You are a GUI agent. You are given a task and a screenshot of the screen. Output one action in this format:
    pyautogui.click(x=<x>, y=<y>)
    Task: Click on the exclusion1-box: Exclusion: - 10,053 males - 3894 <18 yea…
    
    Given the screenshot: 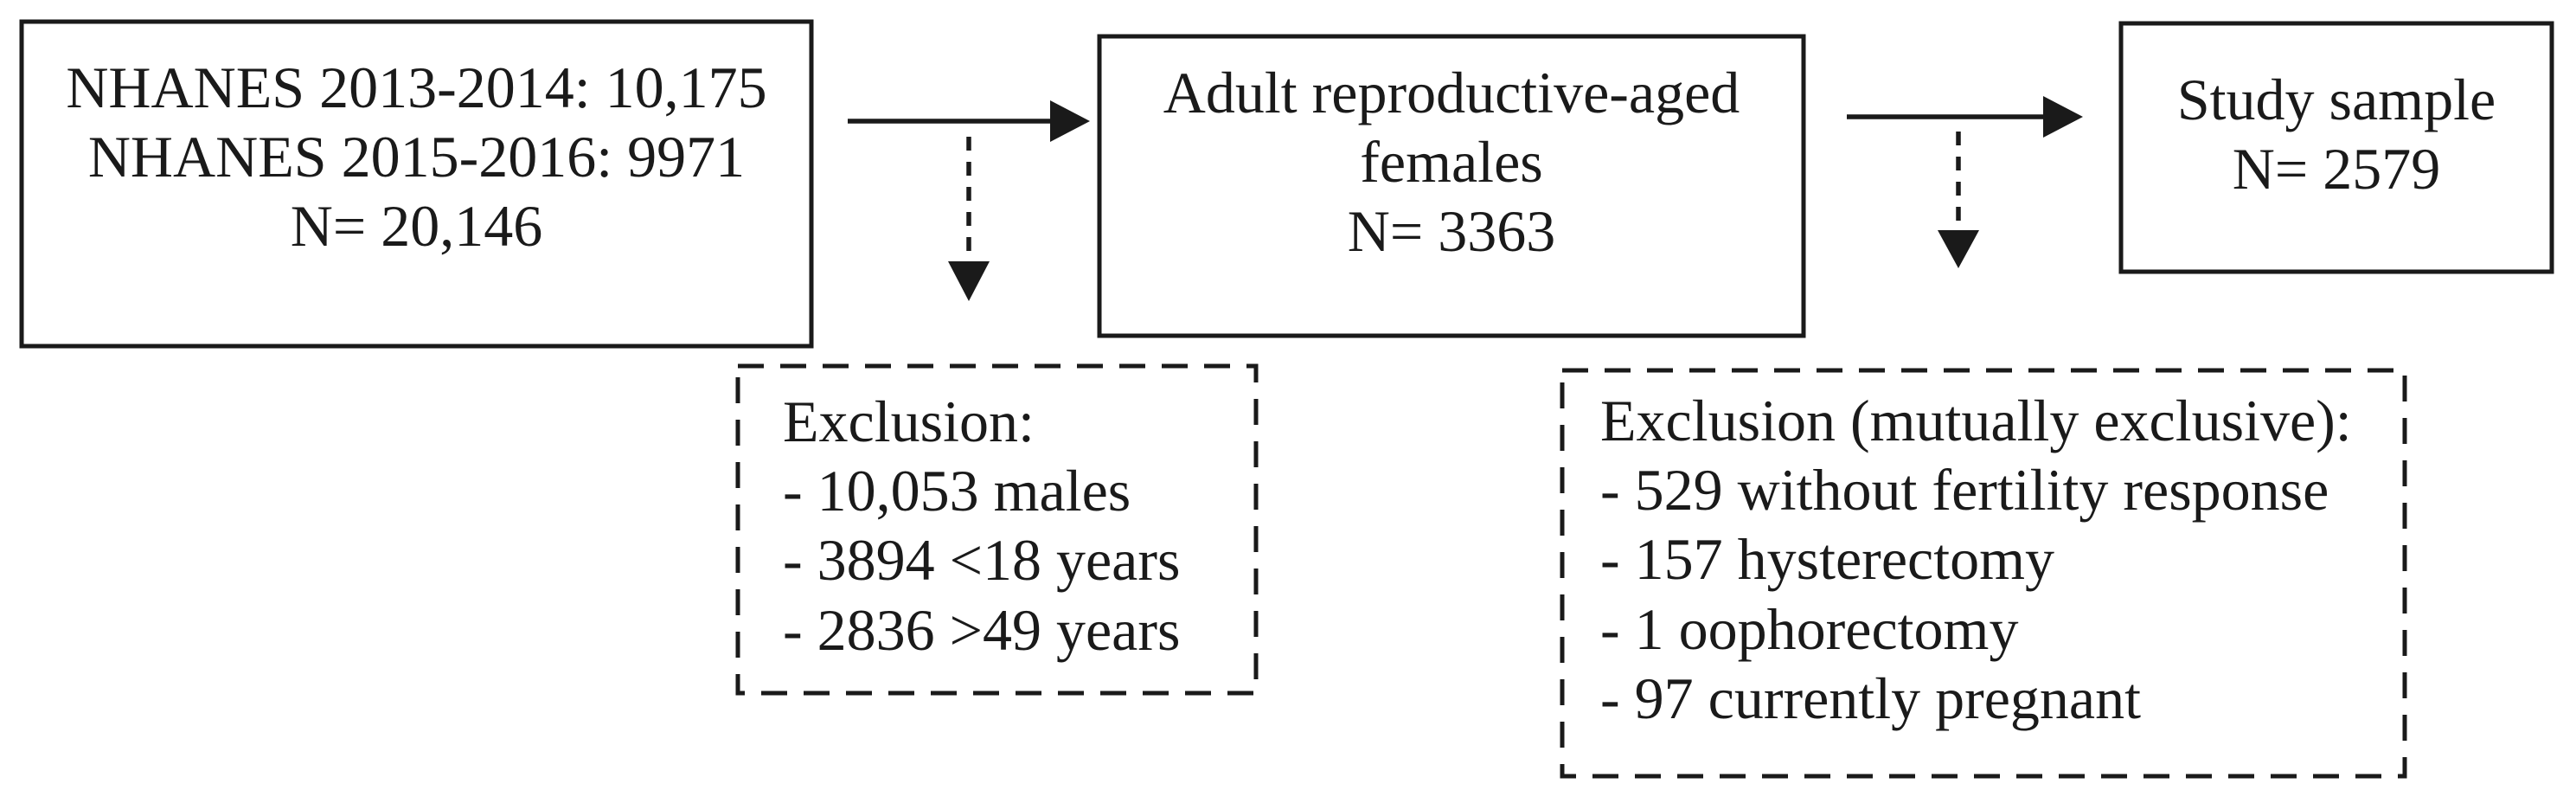 What is the action you would take?
    pyautogui.click(x=997, y=515)
    